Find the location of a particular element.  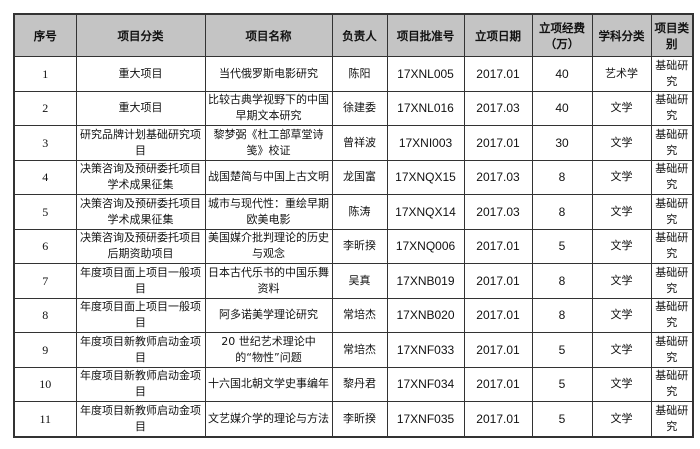

cell-name: 阿多诺美学理论研究 is located at coordinates (268, 315).